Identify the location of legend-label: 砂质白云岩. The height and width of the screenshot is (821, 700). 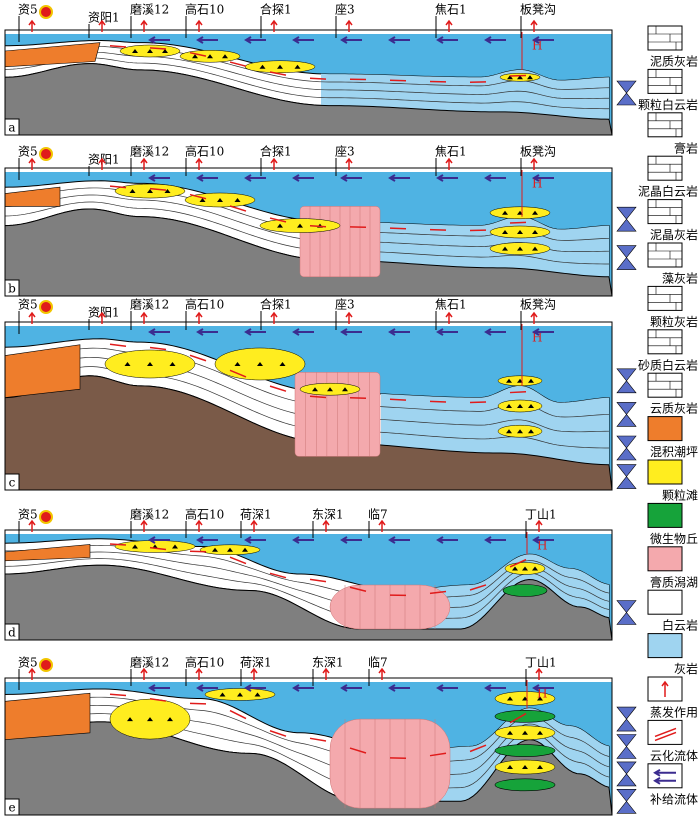
(668, 364).